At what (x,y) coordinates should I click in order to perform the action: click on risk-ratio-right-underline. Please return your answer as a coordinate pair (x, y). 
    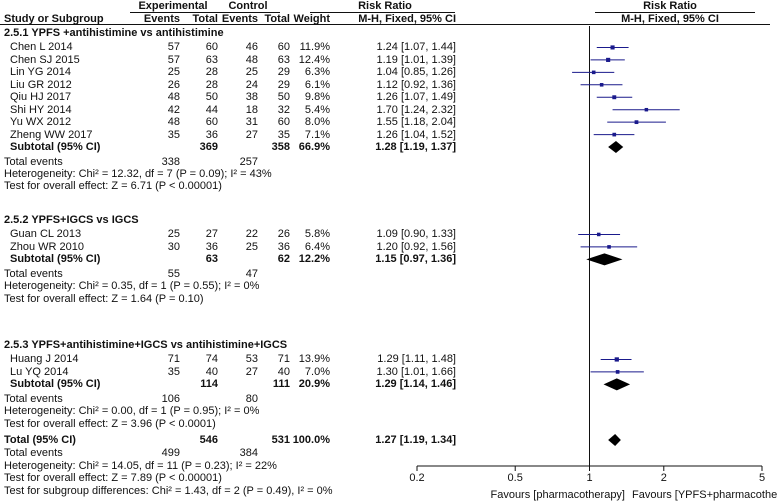
    Looking at the image, I should click on (675, 12).